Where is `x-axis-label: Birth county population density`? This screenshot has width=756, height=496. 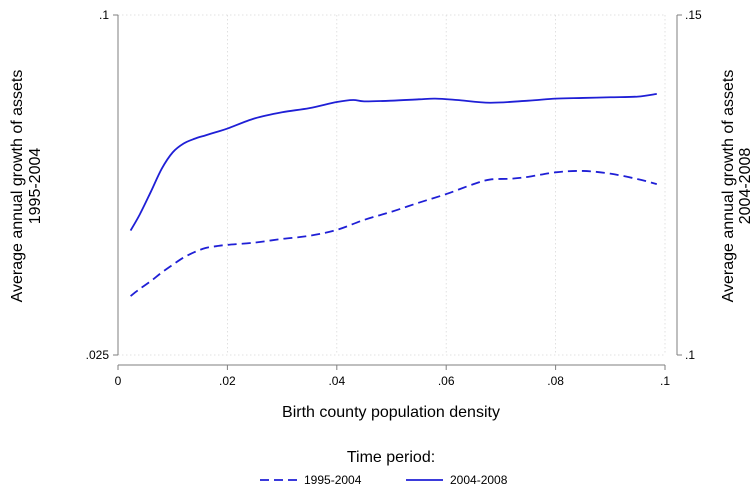
x-axis-label: Birth county population density is located at coordinates (391, 412).